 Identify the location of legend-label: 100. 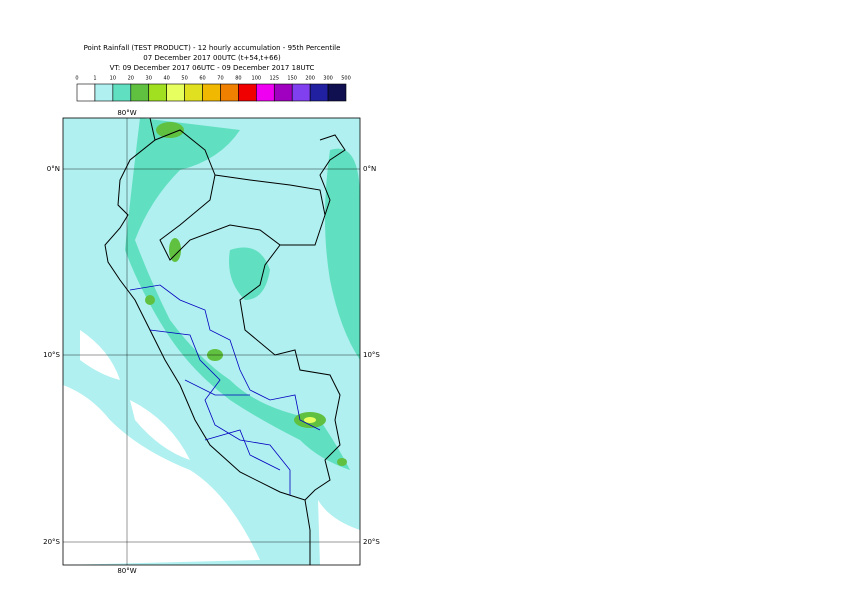
(257, 79).